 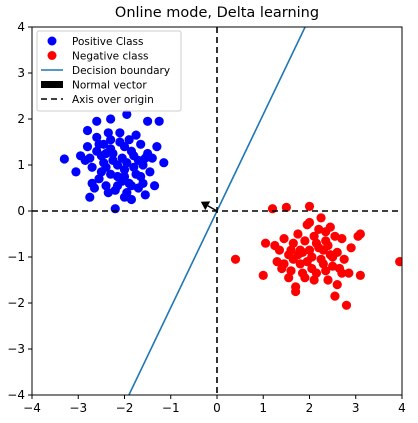 What do you see at coordinates (16, 395) in the screenshot?
I see `y-tick-label-0: −4` at bounding box center [16, 395].